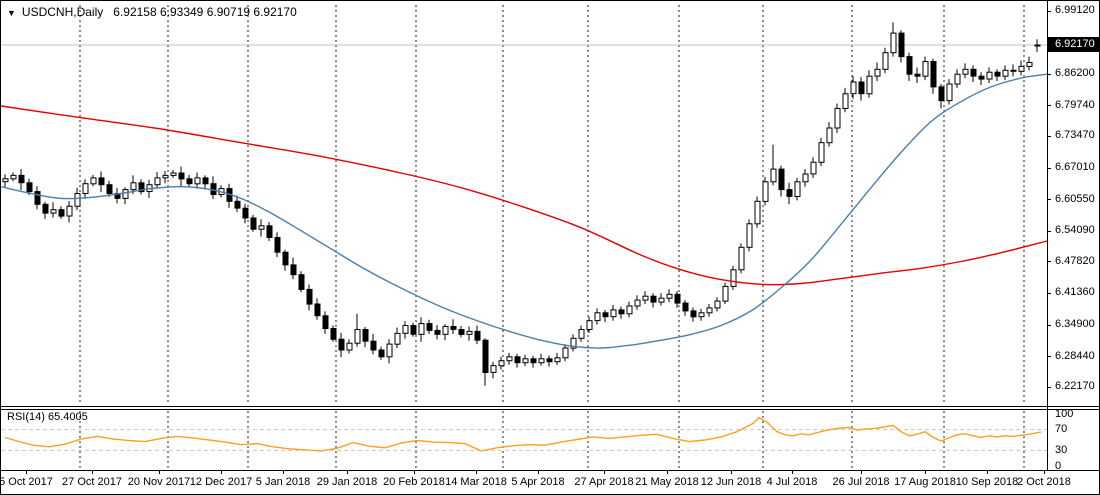  What do you see at coordinates (1064, 414) in the screenshot?
I see `rsi-scale-label: 100` at bounding box center [1064, 414].